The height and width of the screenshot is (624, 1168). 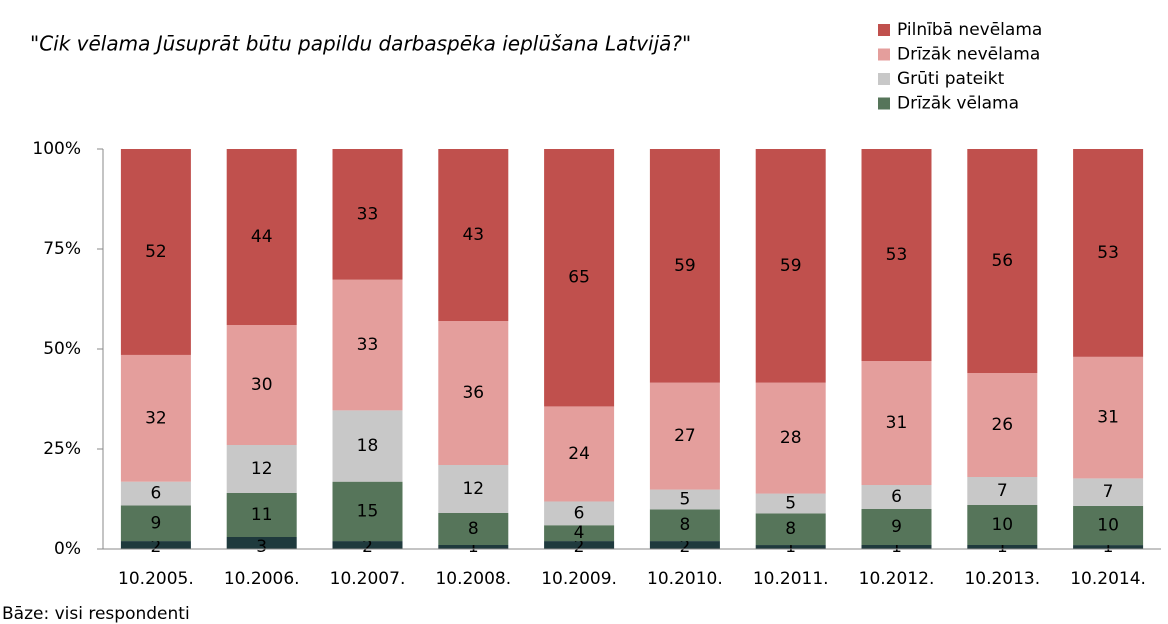 I want to click on data-label: 24, so click(x=579, y=454).